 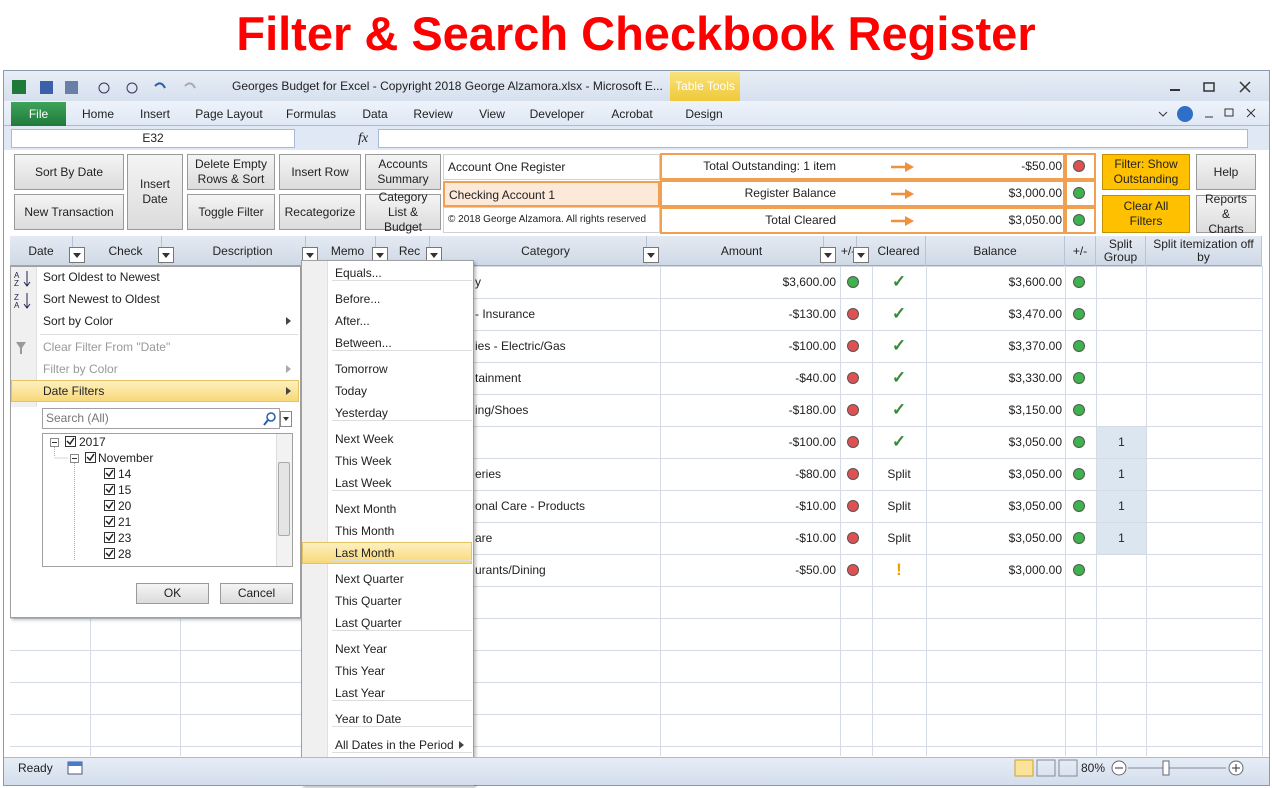 What do you see at coordinates (704, 114) in the screenshot?
I see `ribbon-tab: Design` at bounding box center [704, 114].